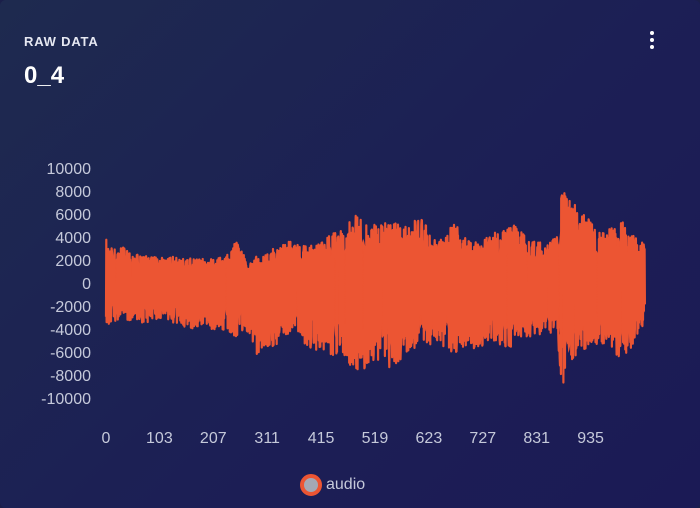 The height and width of the screenshot is (508, 700). I want to click on card-value: 0_4, so click(44, 75).